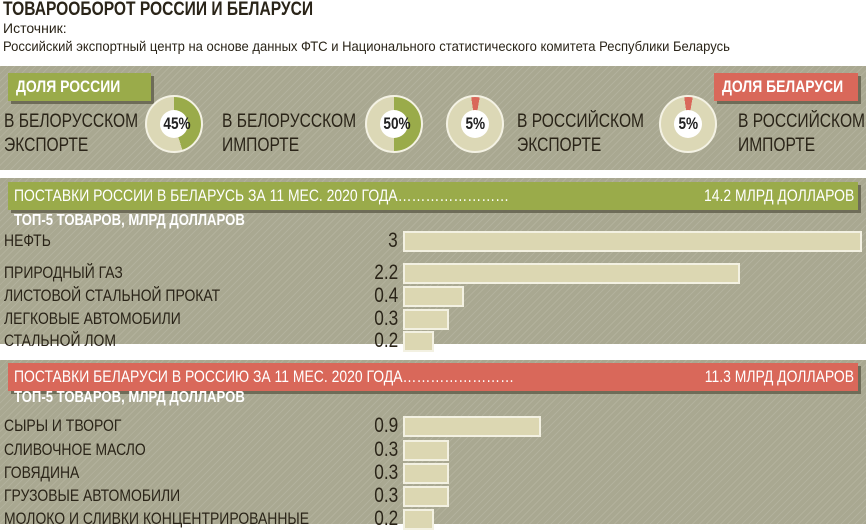  I want to click on bar-row: ПРИРОДНЫЙ ГАЗ 2.2, so click(433, 272).